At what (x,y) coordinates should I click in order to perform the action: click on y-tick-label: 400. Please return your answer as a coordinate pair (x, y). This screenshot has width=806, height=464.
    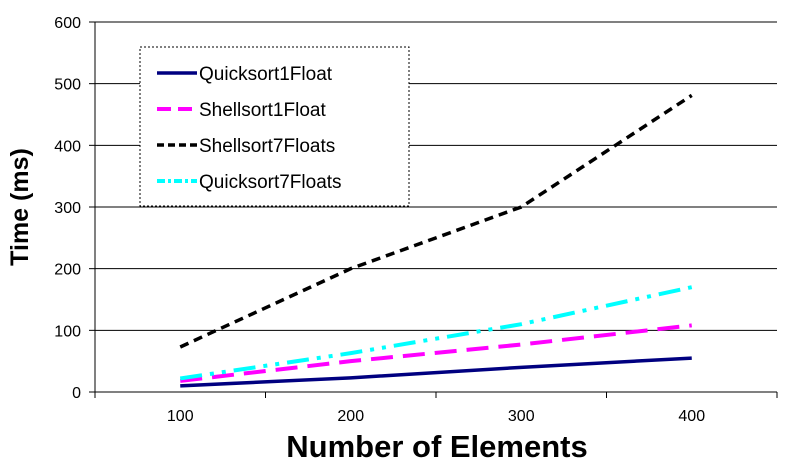
    Looking at the image, I should click on (67, 146).